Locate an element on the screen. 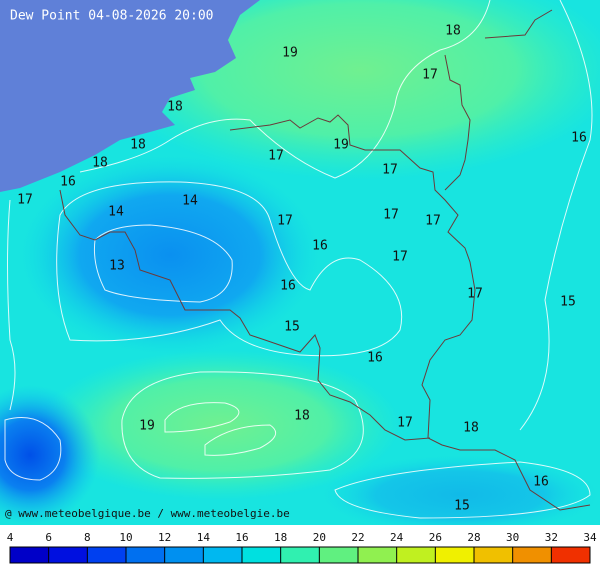 The width and height of the screenshot is (600, 575). colorbar-tick-label: 26 is located at coordinates (435, 537).